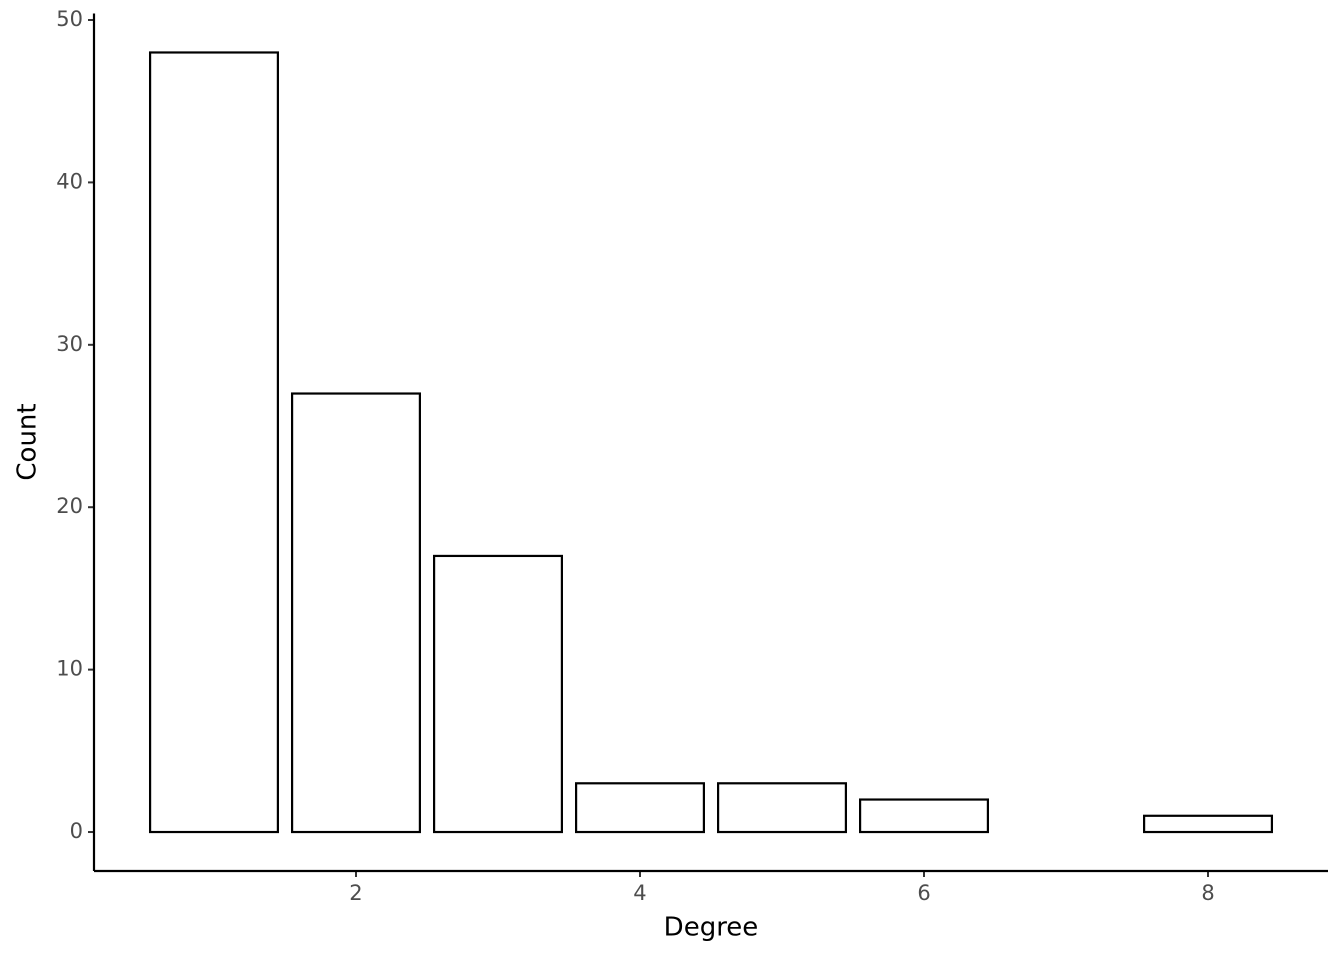 The width and height of the screenshot is (1344, 960). Describe the element at coordinates (69, 669) in the screenshot. I see `y-tick-label: 10` at that location.